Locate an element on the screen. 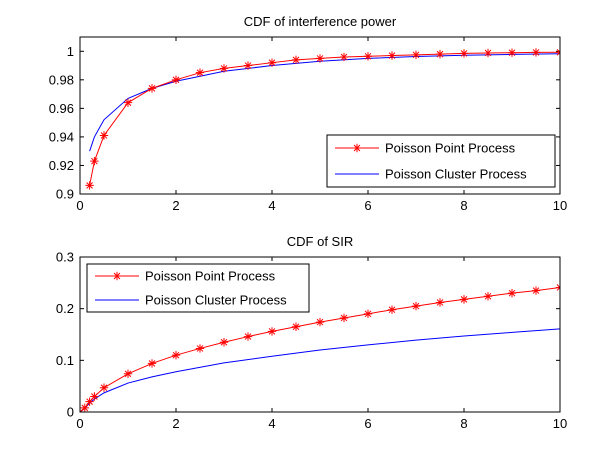  y-tick-label: 0.92 is located at coordinates (61, 165).